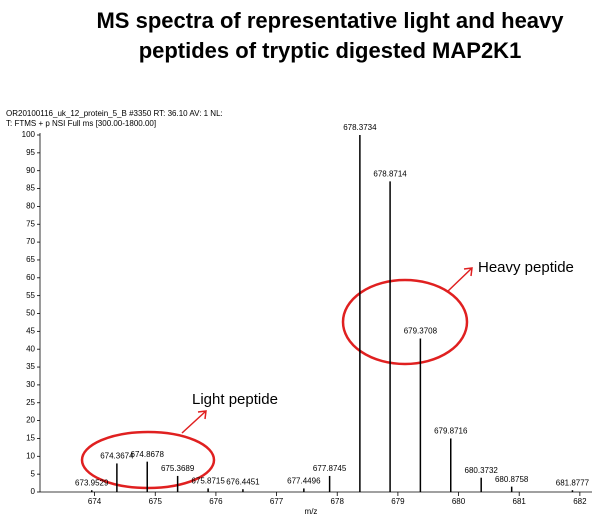  What do you see at coordinates (216, 501) in the screenshot?
I see `x-tick-label: 676` at bounding box center [216, 501].